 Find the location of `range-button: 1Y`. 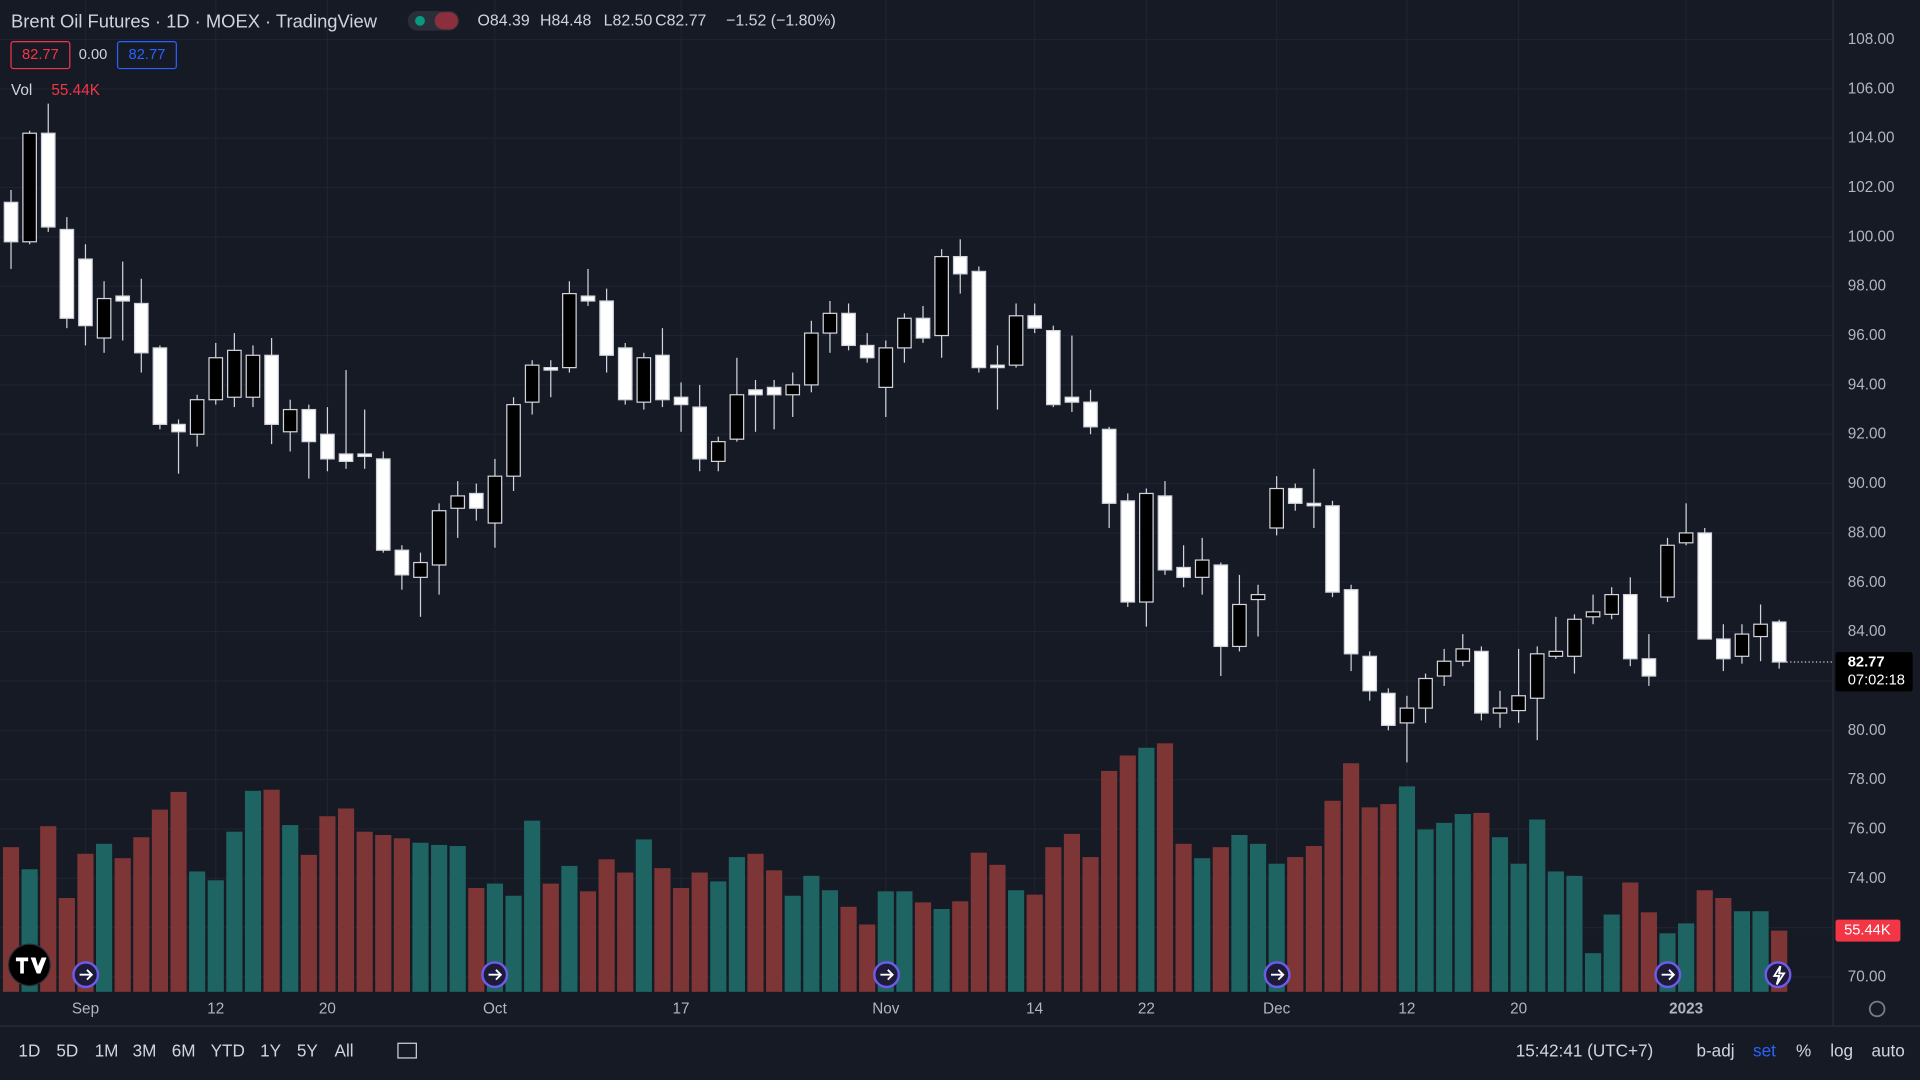

range-button: 1Y is located at coordinates (271, 1051).